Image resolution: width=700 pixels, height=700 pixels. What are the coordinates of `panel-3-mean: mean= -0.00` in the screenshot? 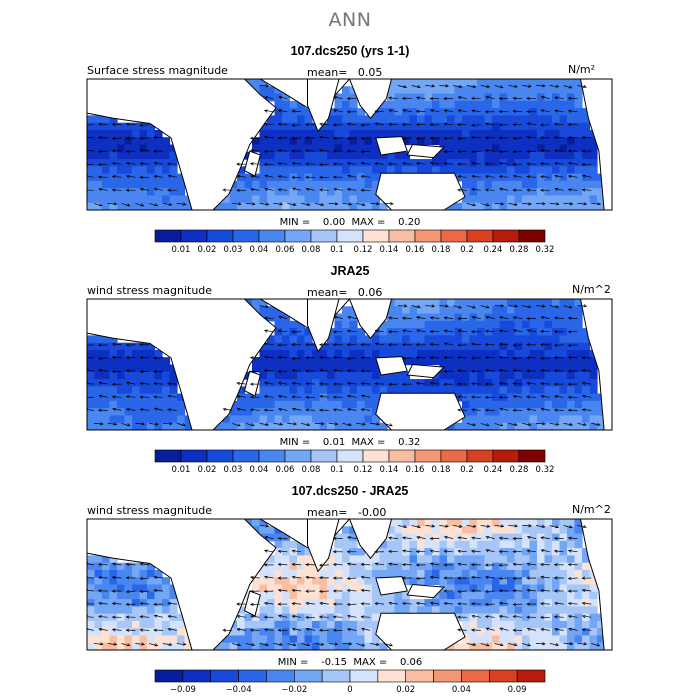 It's located at (346, 512).